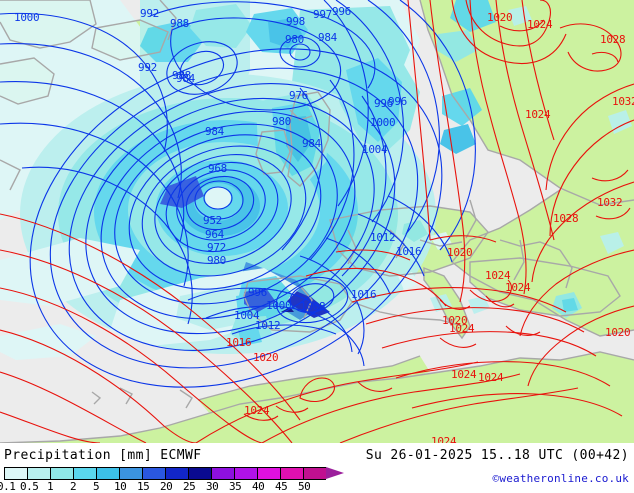 The image size is (634, 493). Describe the element at coordinates (73, 486) in the screenshot. I see `colorbar-tick-label: 2` at that location.